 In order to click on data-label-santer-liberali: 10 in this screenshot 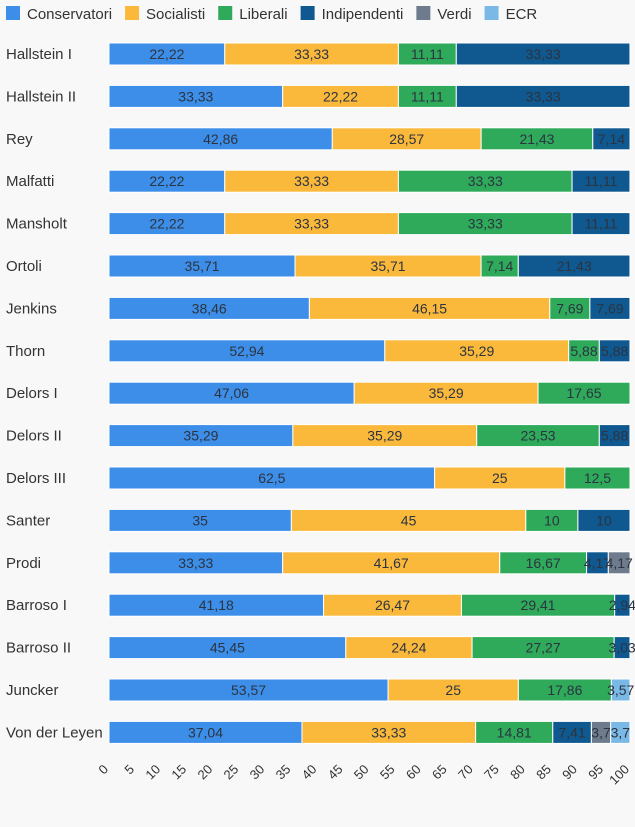, I will do `click(552, 520)`.